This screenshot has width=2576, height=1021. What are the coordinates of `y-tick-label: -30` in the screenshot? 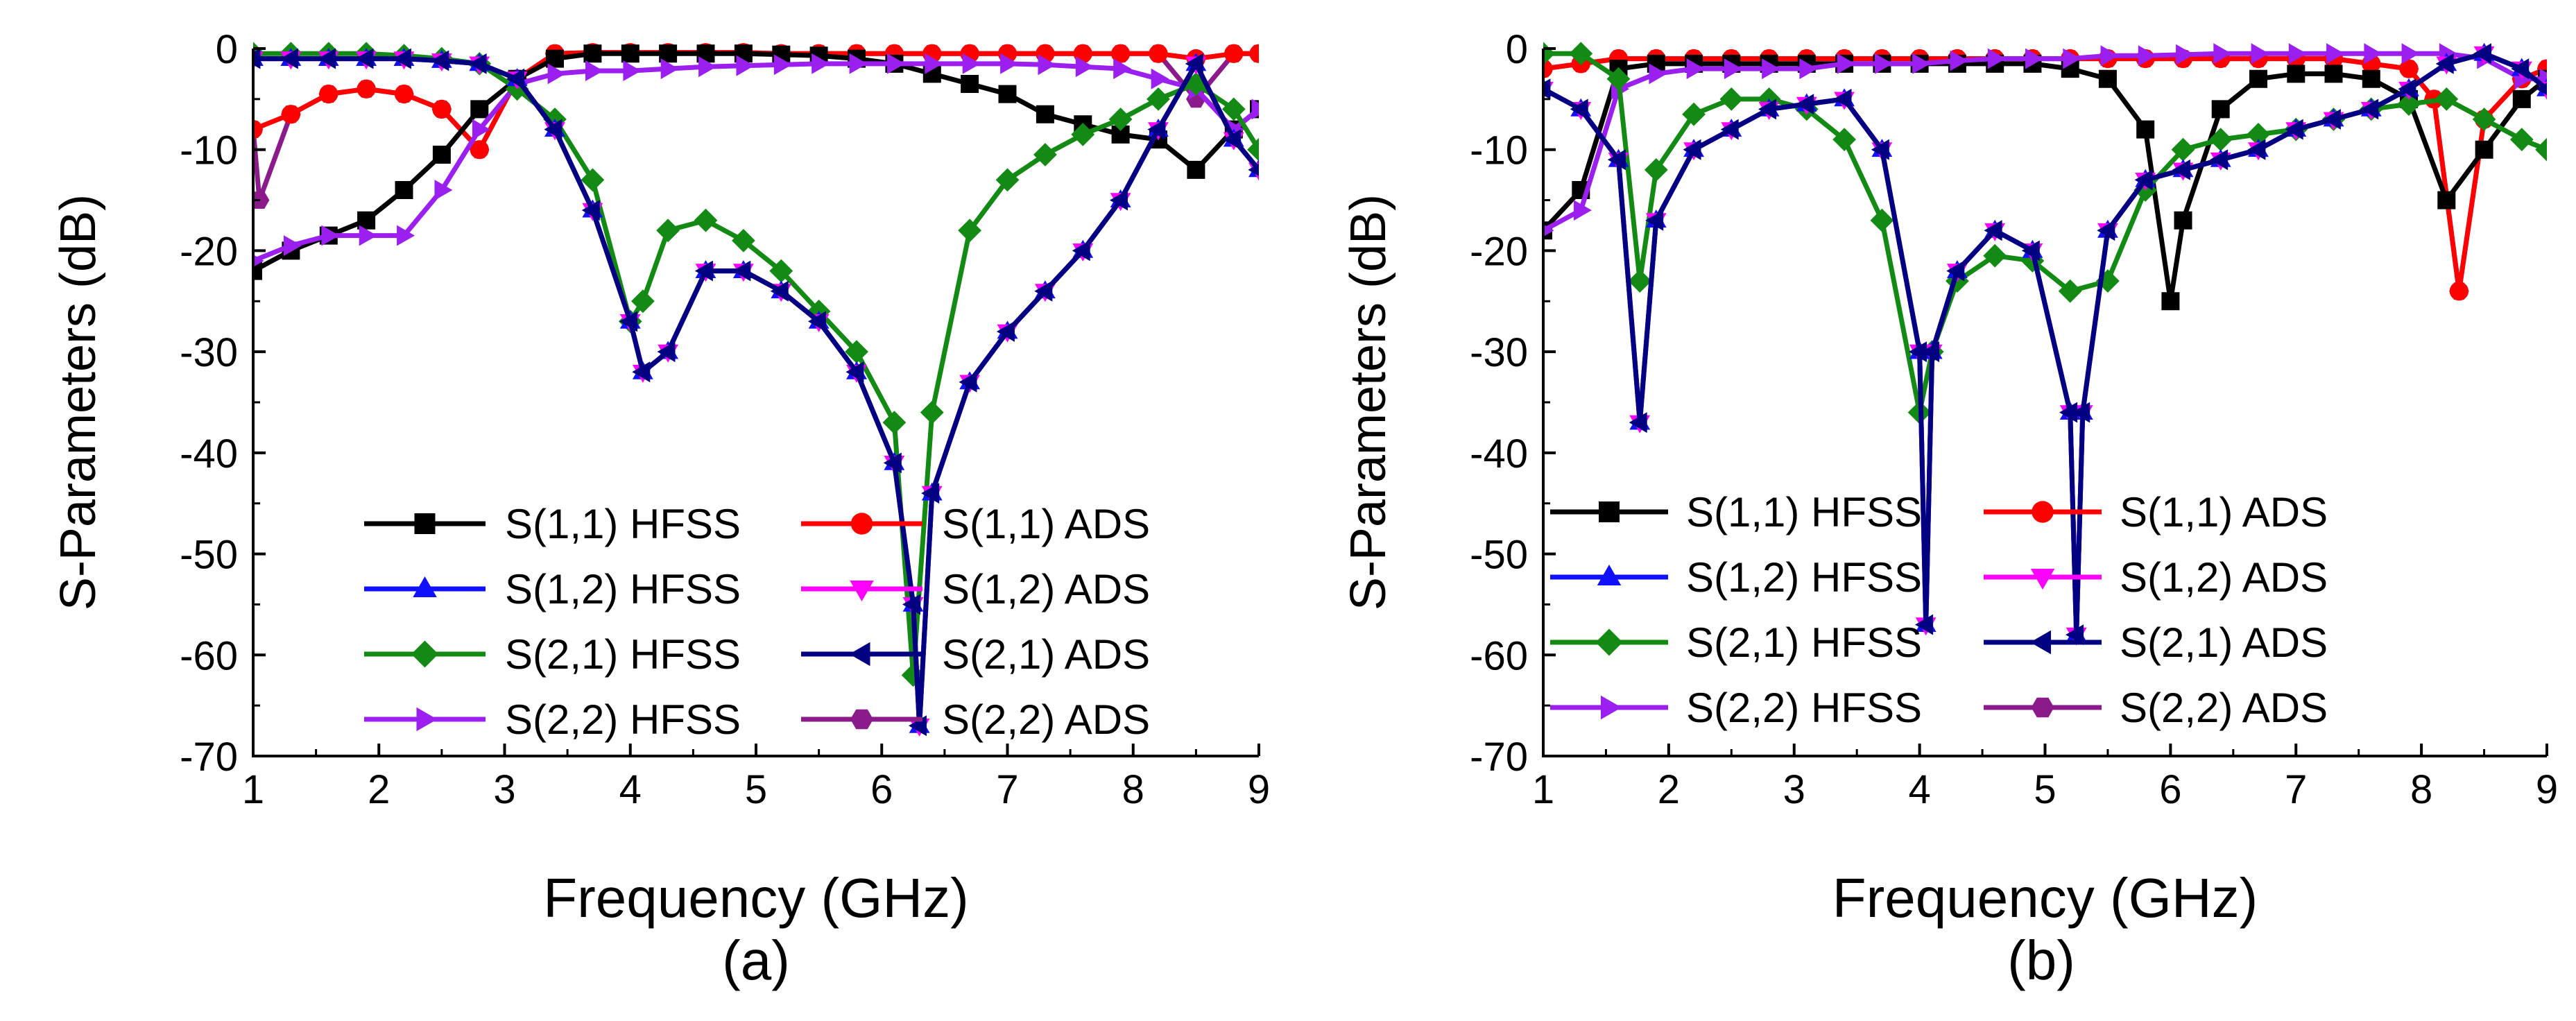 It's located at (1499, 352).